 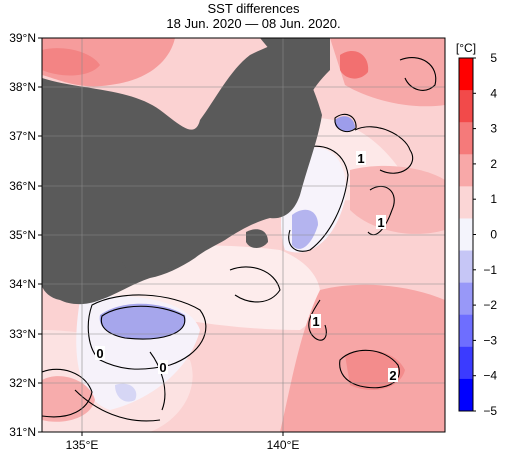 I want to click on lat-label: 35°N, so click(x=22, y=235).